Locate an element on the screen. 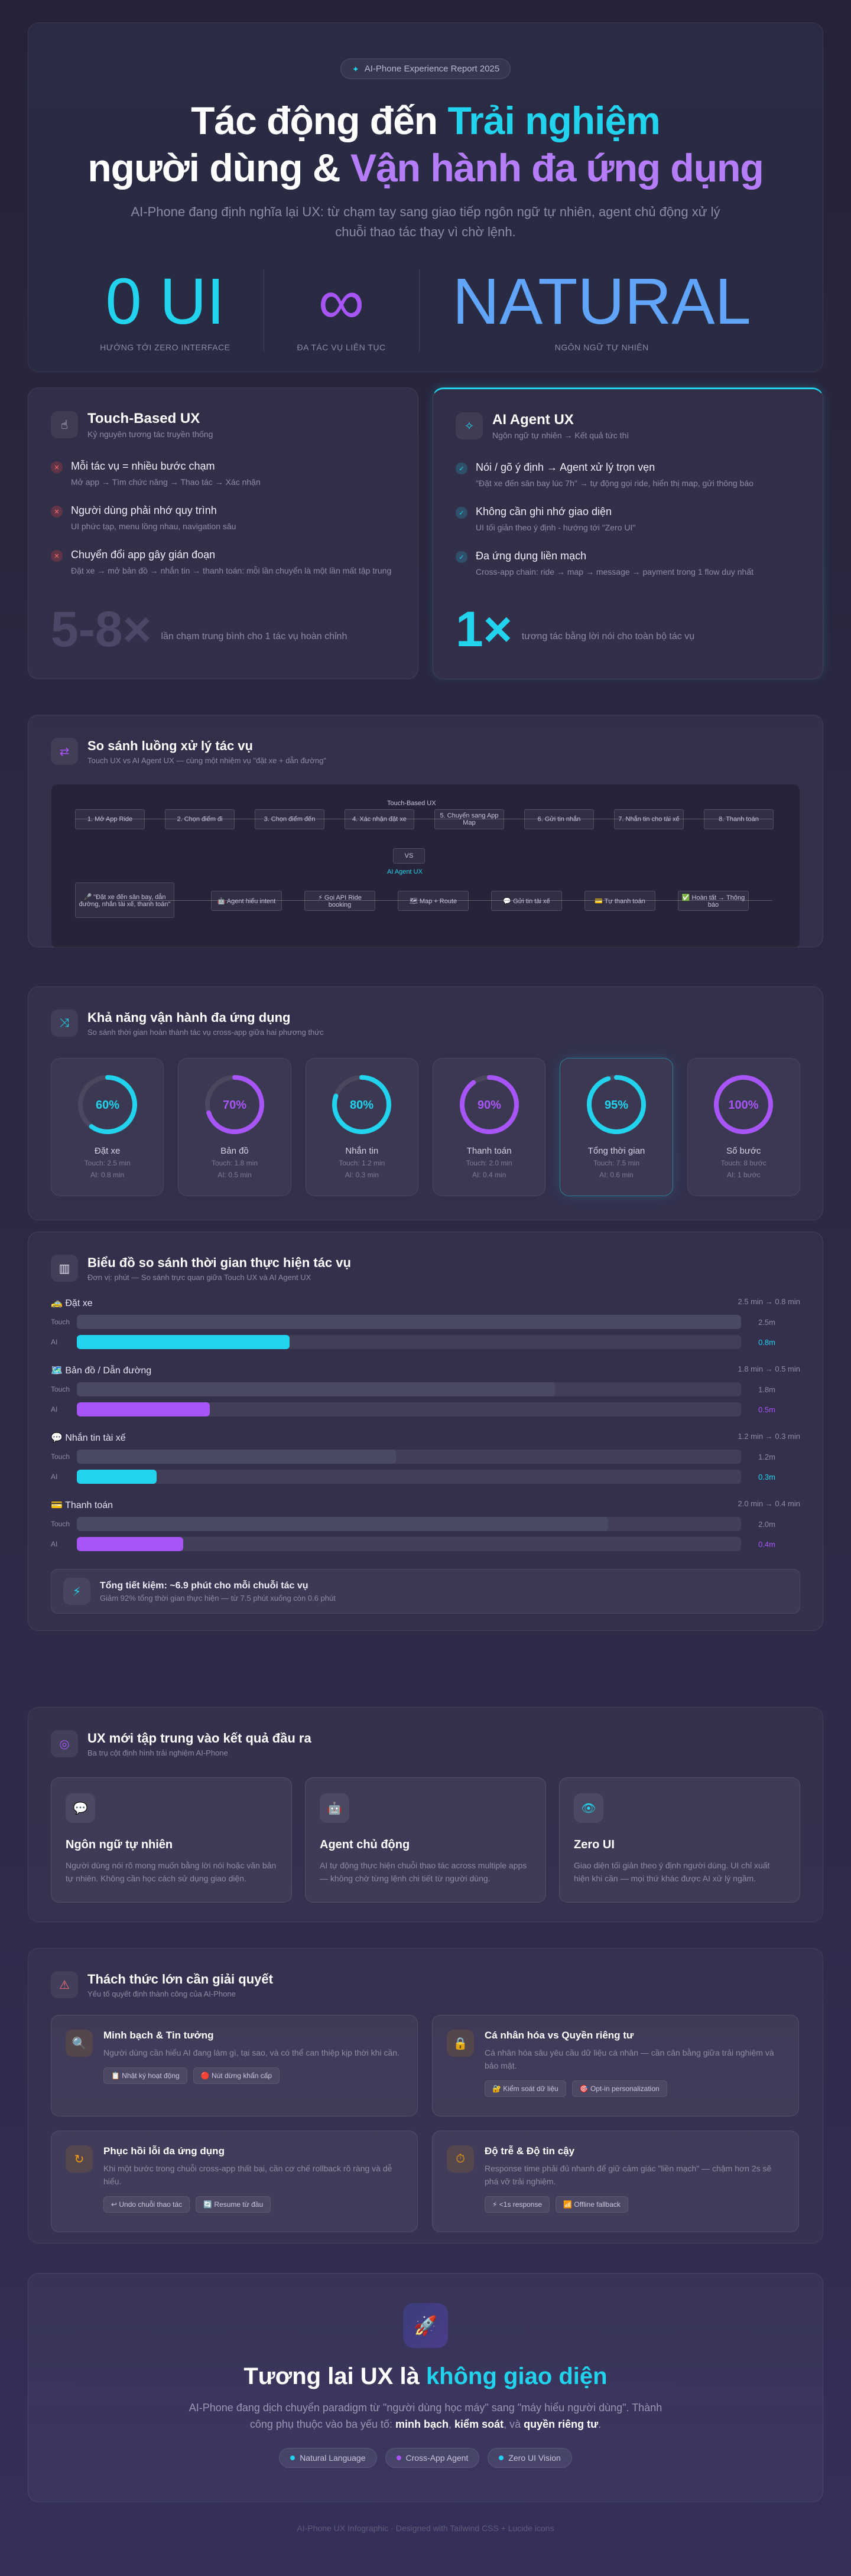 The height and width of the screenshot is (2576, 851). flow-agent-label: AI Agent UX is located at coordinates (405, 872).